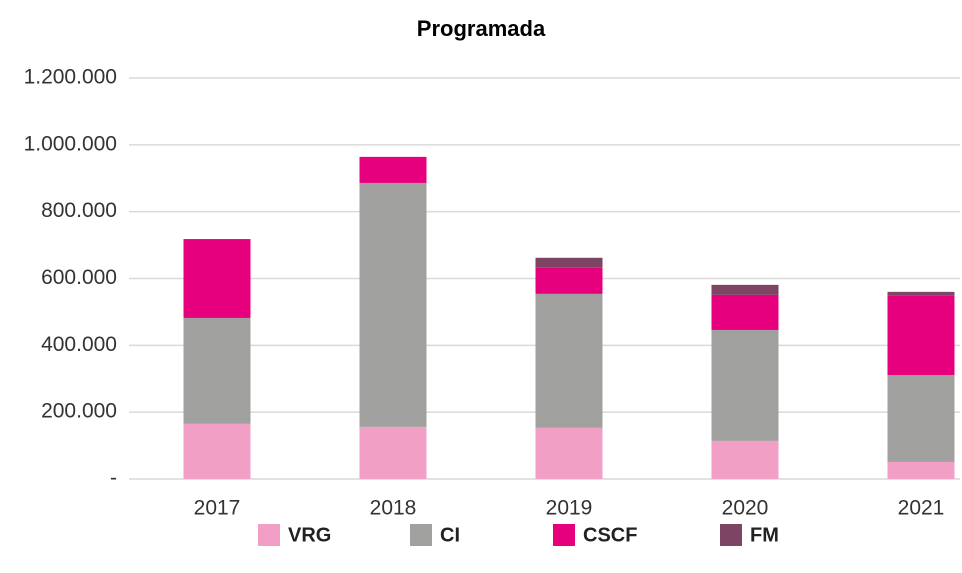 Image resolution: width=962 pixels, height=573 pixels. I want to click on y-tick-label: 1.000.000, so click(70, 143).